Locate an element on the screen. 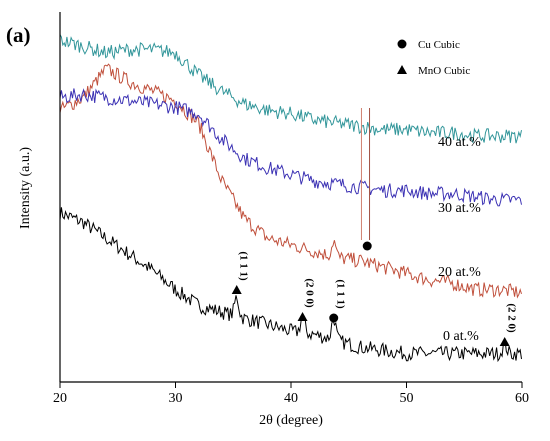 The height and width of the screenshot is (441, 550). y-axis-title: Intensity (a.u.) is located at coordinates (25, 188).